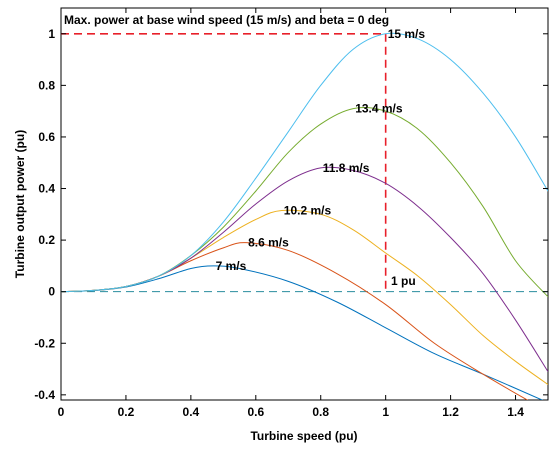 This screenshot has height=450, width=560. I want to click on x-tick-label: 0.6, so click(255, 412).